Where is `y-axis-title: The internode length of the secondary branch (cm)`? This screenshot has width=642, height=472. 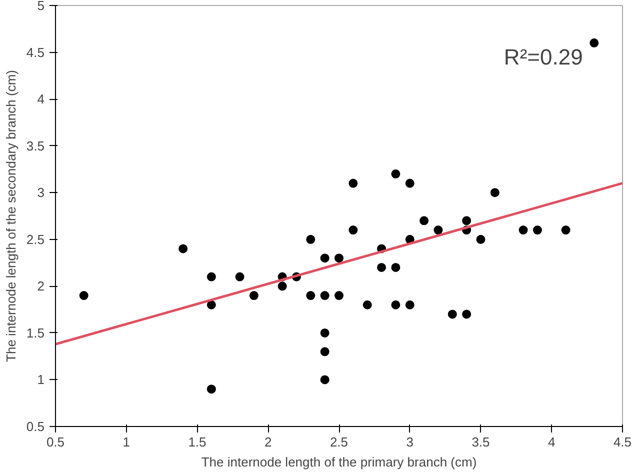 y-axis-title: The internode length of the secondary branch (cm) is located at coordinates (10, 216).